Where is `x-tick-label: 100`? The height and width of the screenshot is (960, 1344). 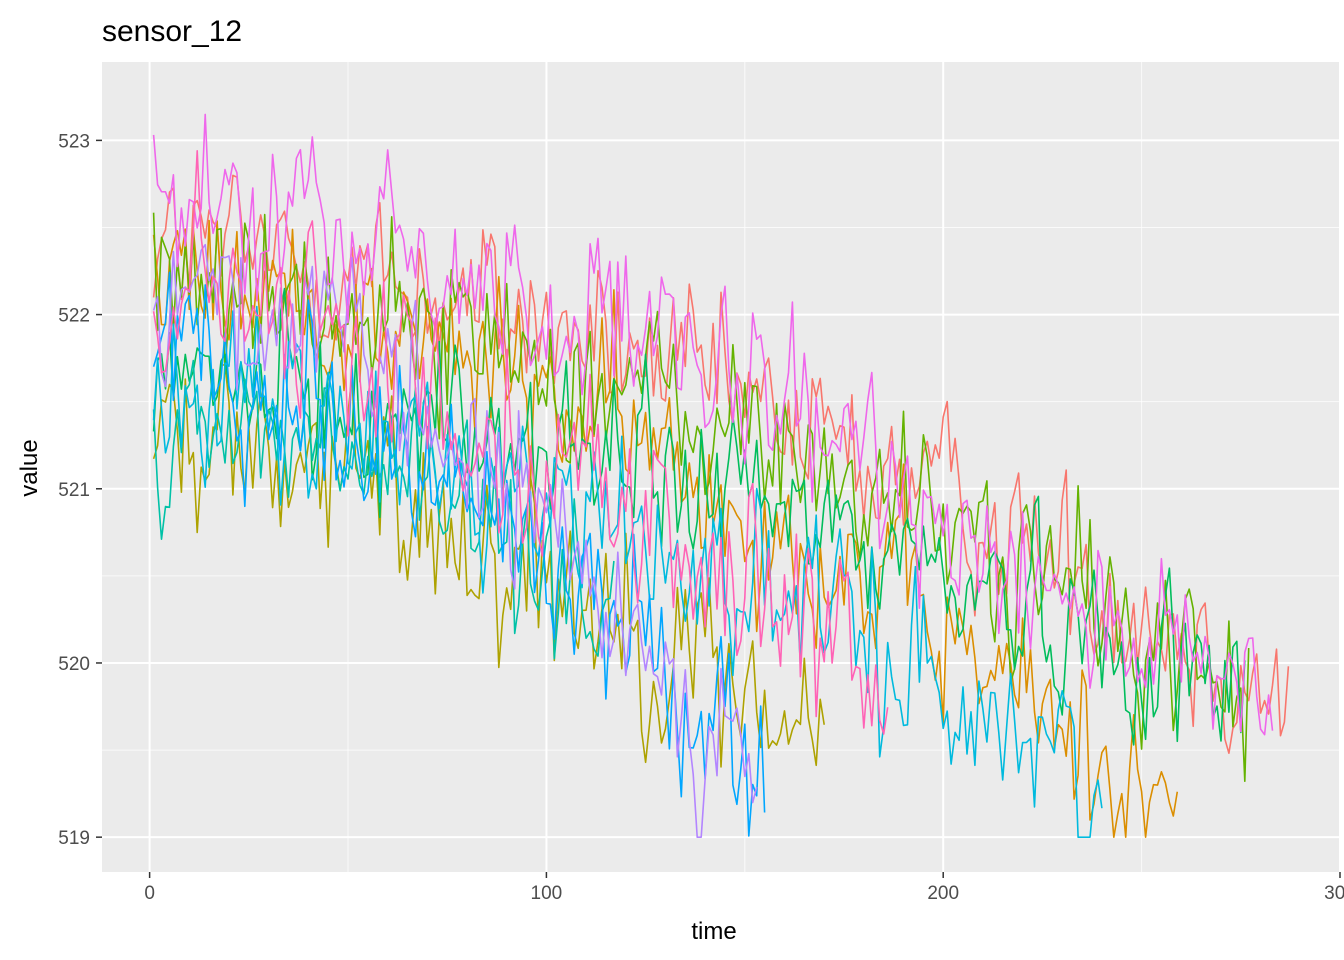
x-tick-label: 100 is located at coordinates (547, 893).